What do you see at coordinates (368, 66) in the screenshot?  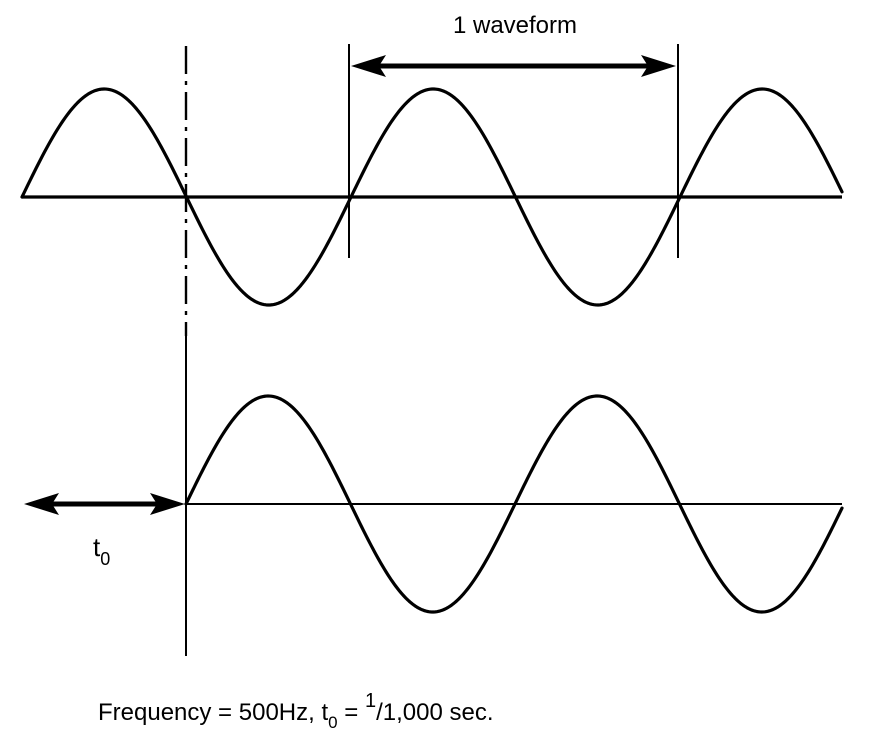 I see `waveform-arrow-left-head` at bounding box center [368, 66].